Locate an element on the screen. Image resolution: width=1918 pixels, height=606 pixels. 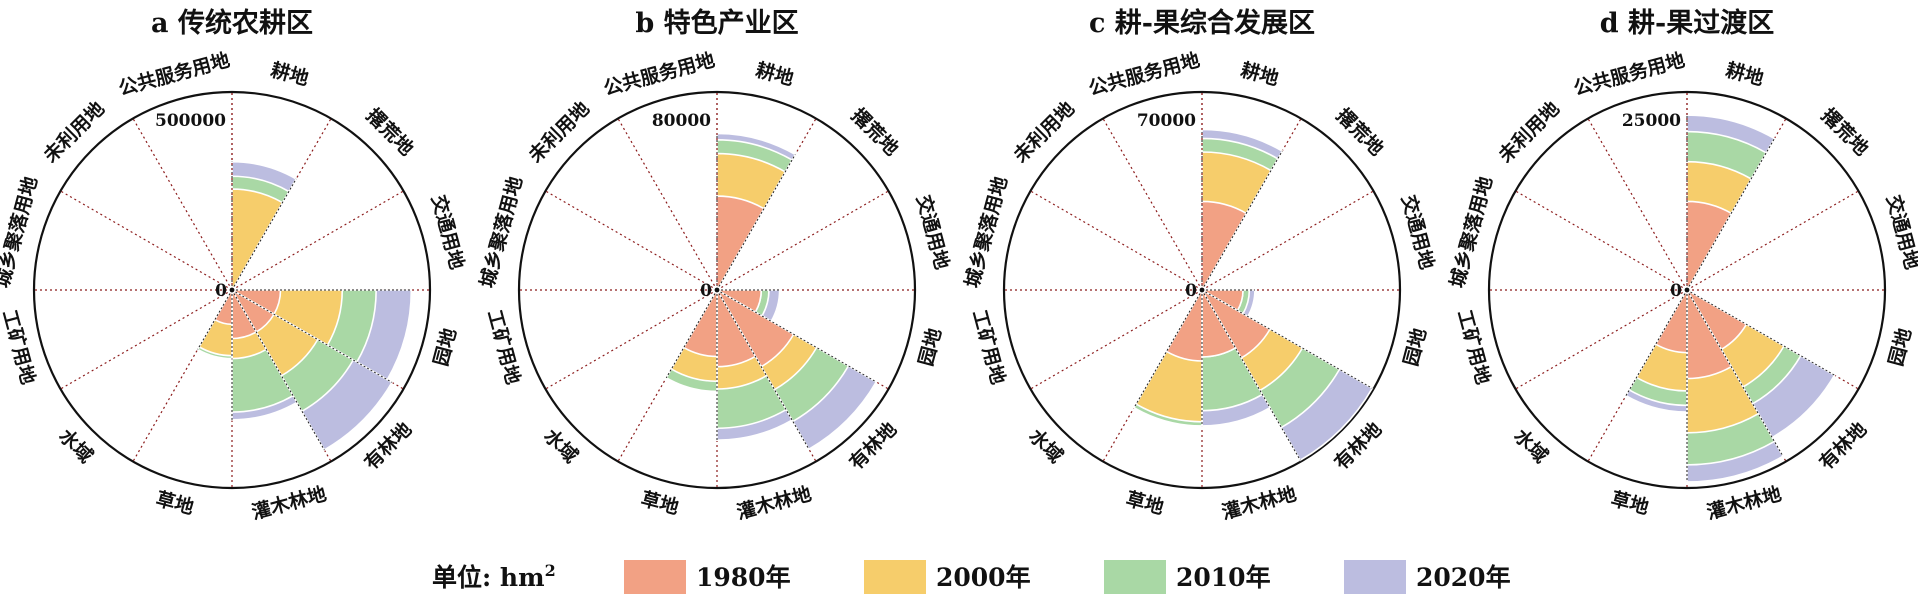
rose-sector-耕地-2000年 is located at coordinates (257, 240).